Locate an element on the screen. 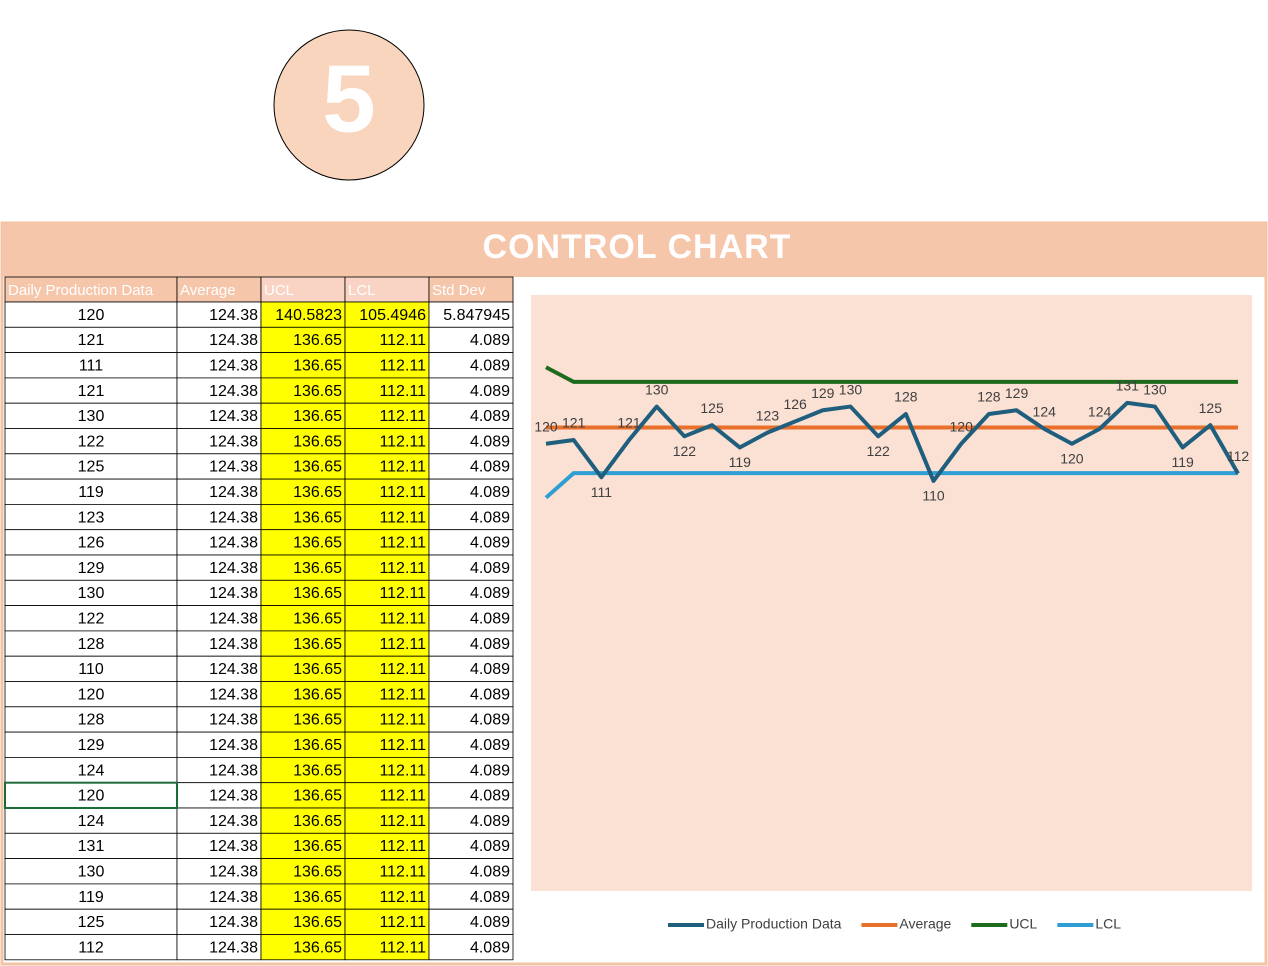 This screenshot has width=1268, height=966. data-label: 125 is located at coordinates (712, 408).